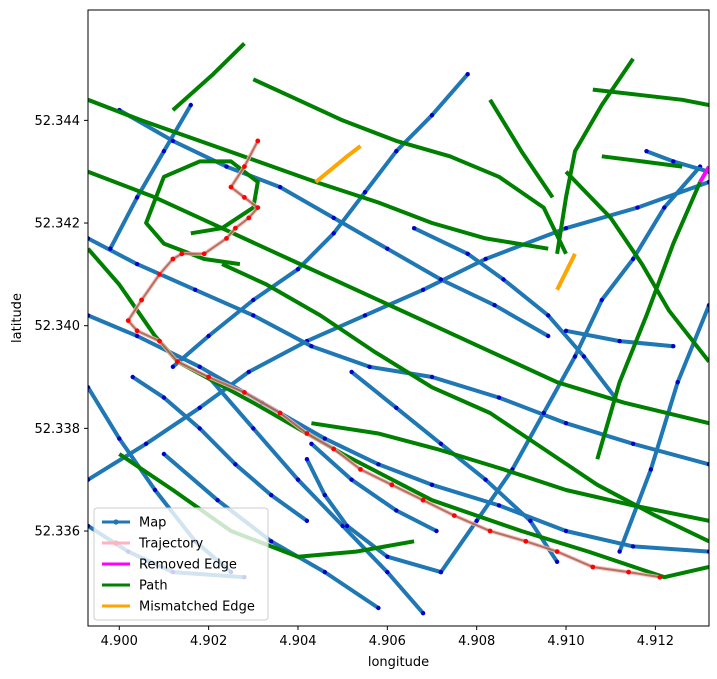  What do you see at coordinates (58, 326) in the screenshot?
I see `y-tick-label: 52.340` at bounding box center [58, 326].